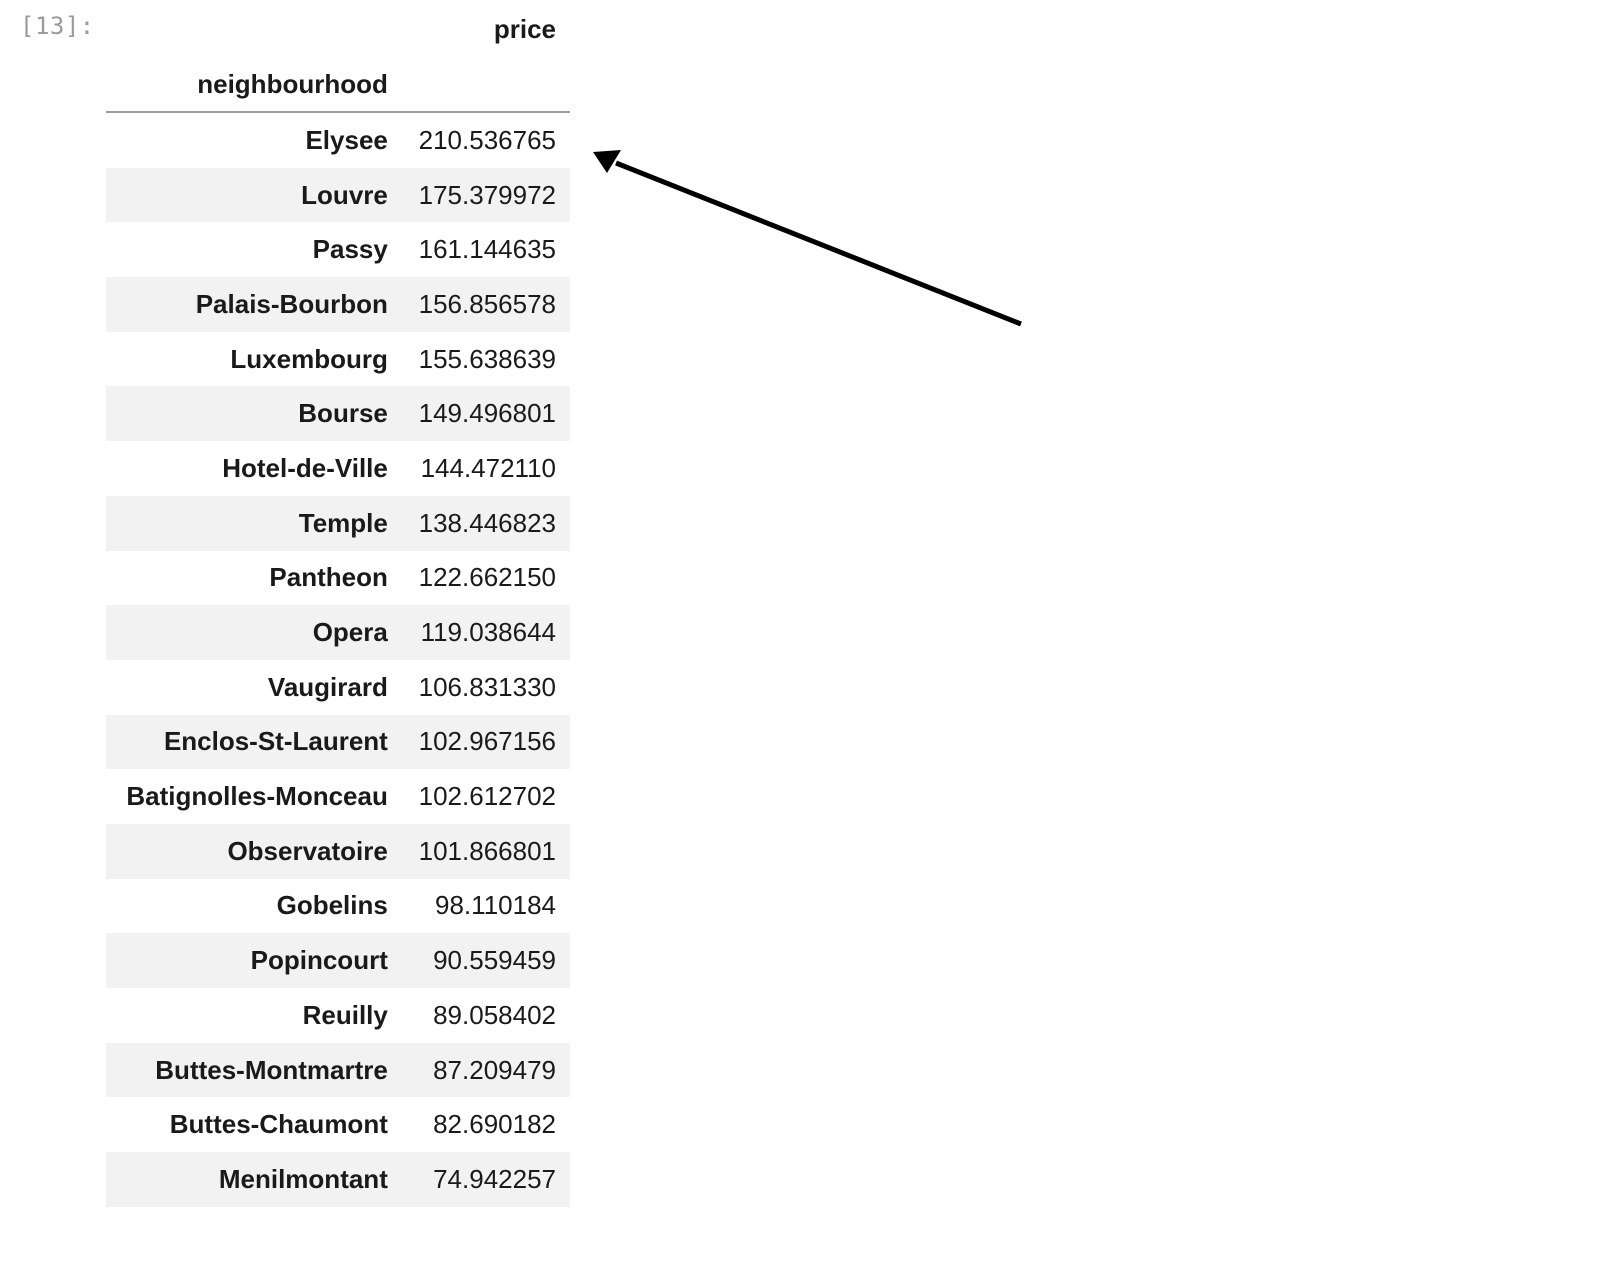 Image resolution: width=1606 pixels, height=1263 pixels. I want to click on row-index-label: Louvre, so click(344, 194).